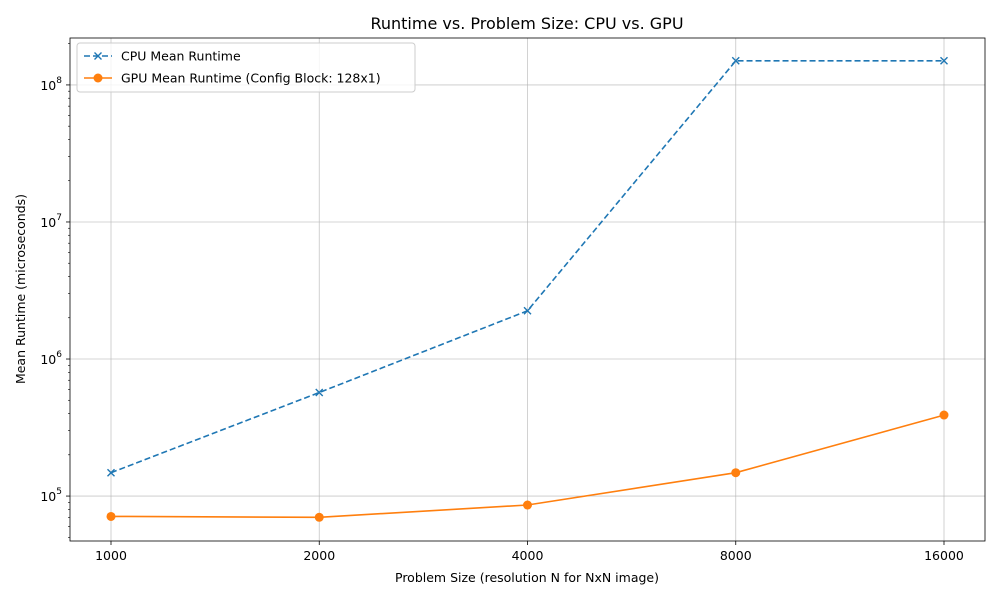  Describe the element at coordinates (51, 358) in the screenshot. I see `y-tick-label: 10⁶` at that location.